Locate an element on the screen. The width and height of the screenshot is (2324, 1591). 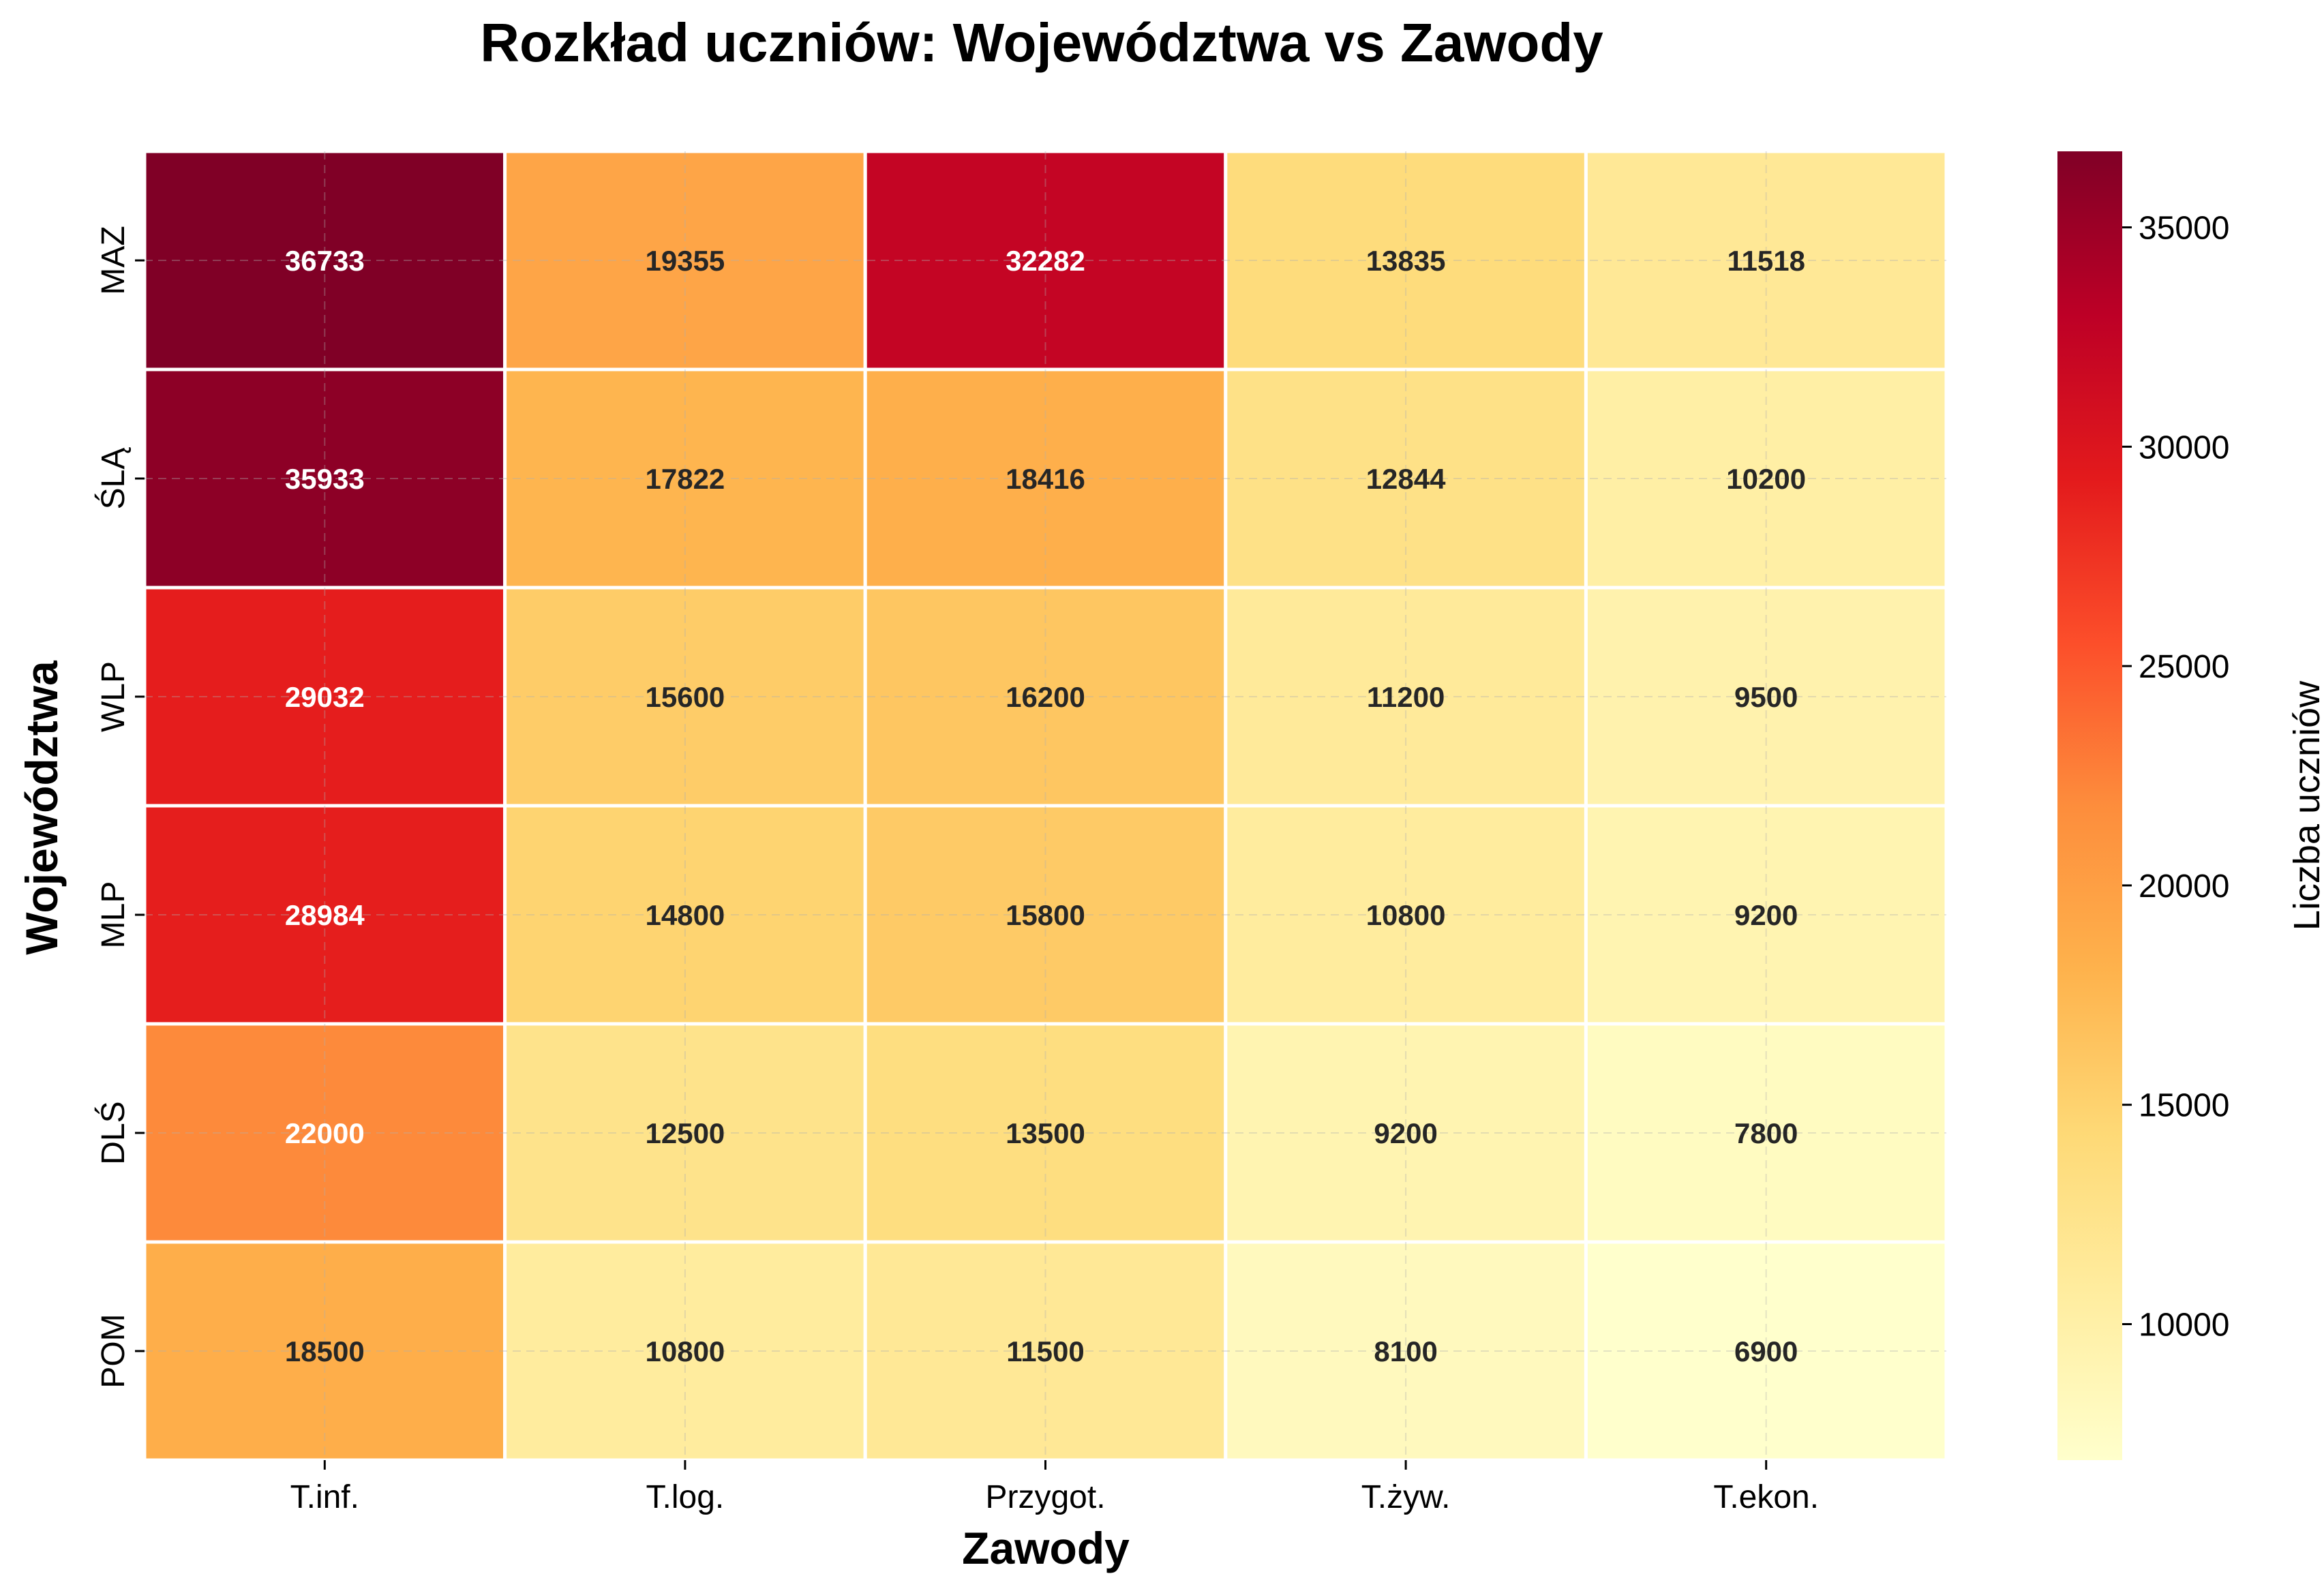
cell-value-label: 19355 is located at coordinates (685, 261).